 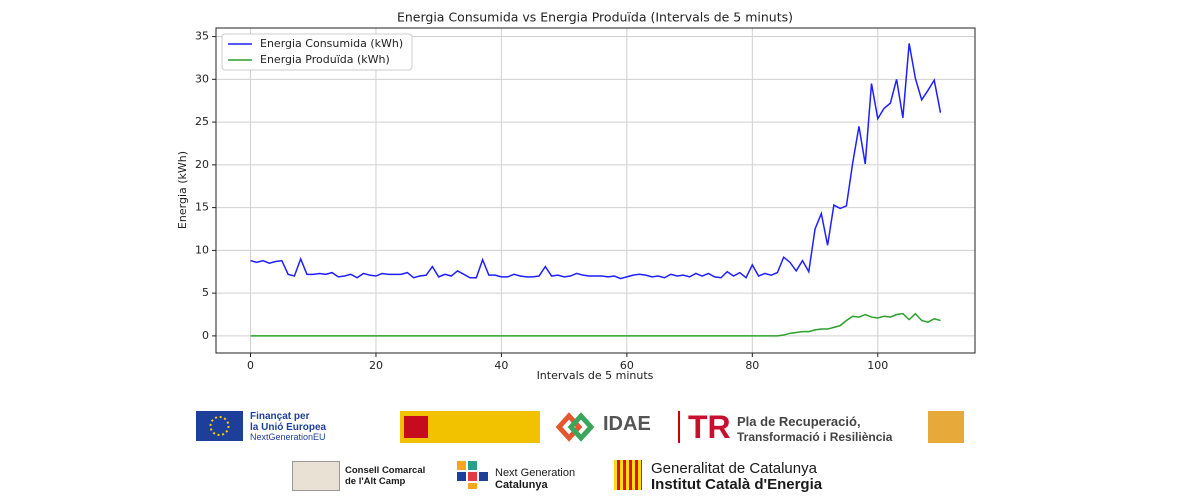 I want to click on idae-text: IDAE, so click(x=627, y=424).